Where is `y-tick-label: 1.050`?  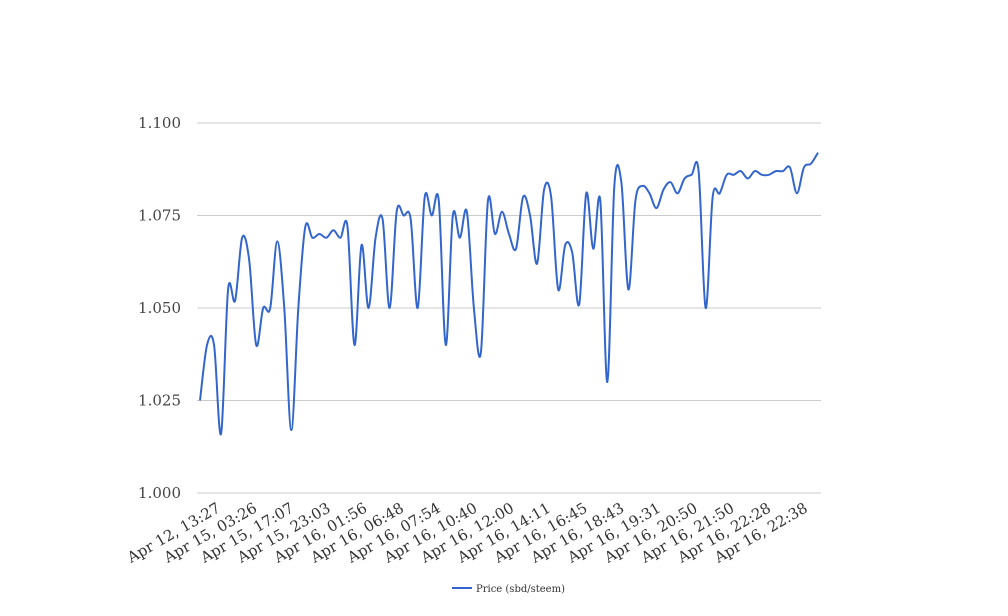 y-tick-label: 1.050 is located at coordinates (159, 308).